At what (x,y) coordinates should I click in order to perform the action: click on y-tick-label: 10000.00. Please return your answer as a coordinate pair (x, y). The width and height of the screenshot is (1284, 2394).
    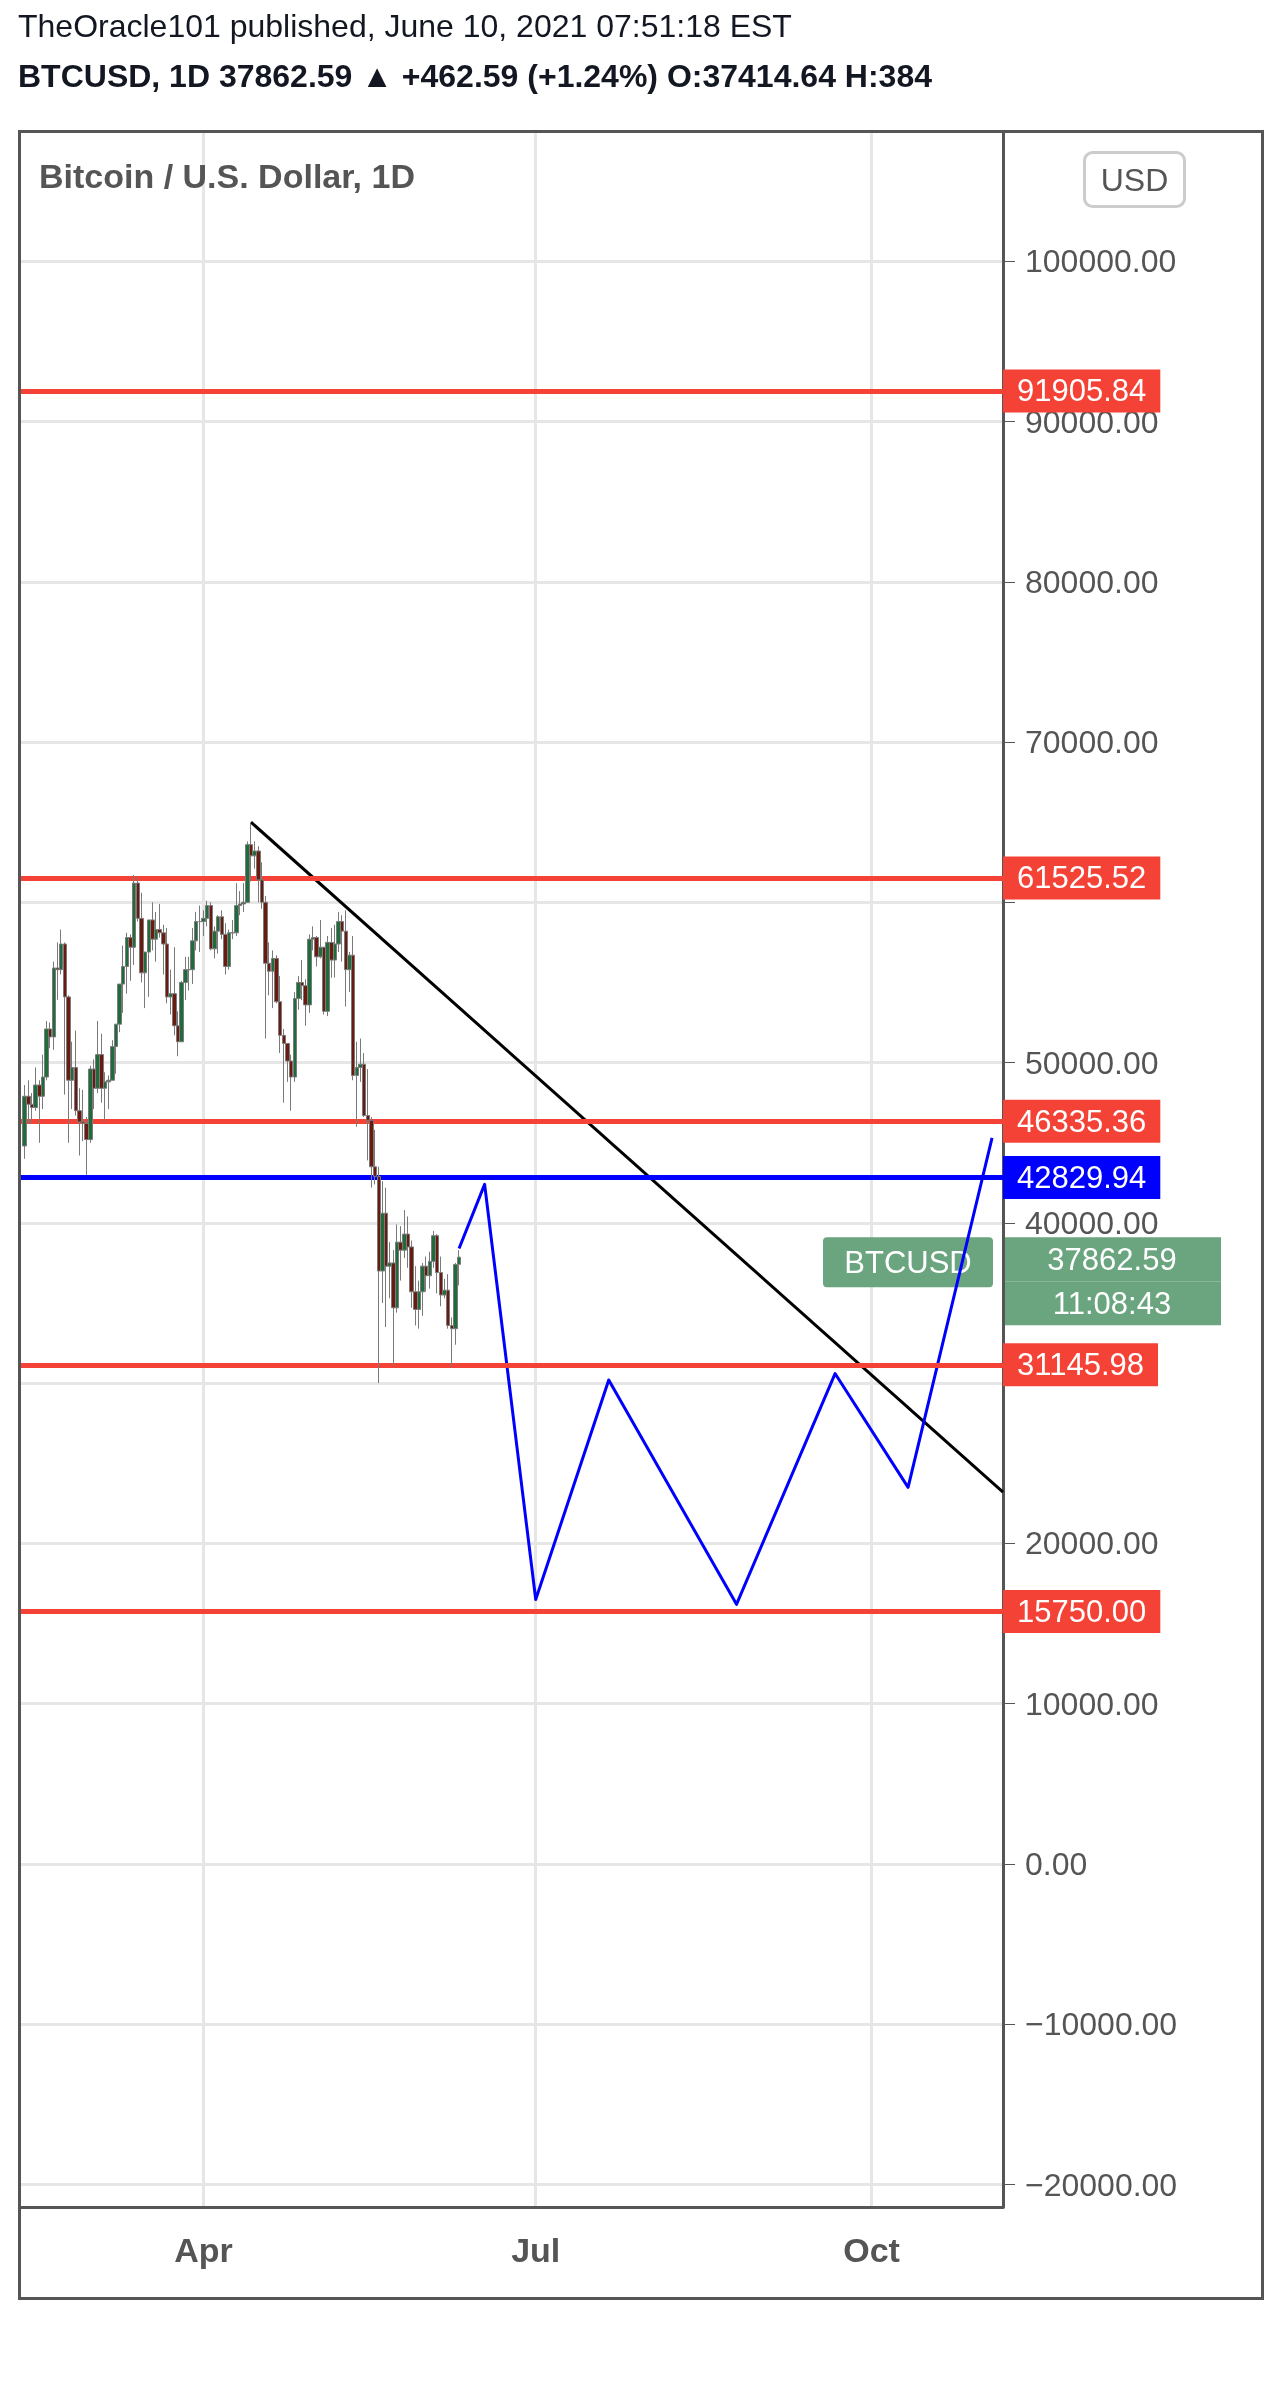
    Looking at the image, I should click on (1092, 1703).